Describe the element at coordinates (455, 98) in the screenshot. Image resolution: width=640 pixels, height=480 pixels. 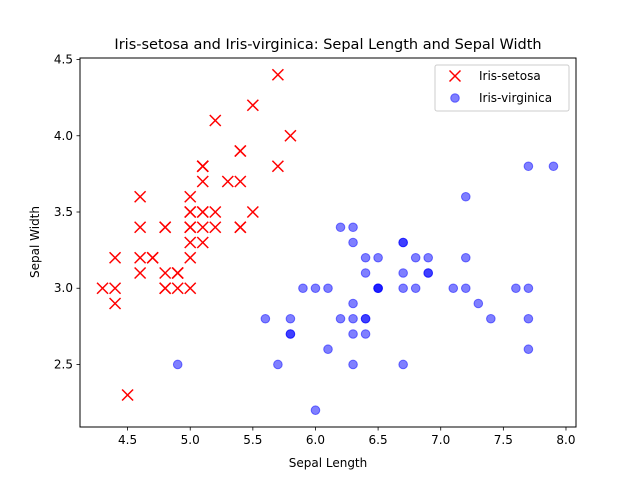
I see `legend-marker-iris-virginica` at that location.